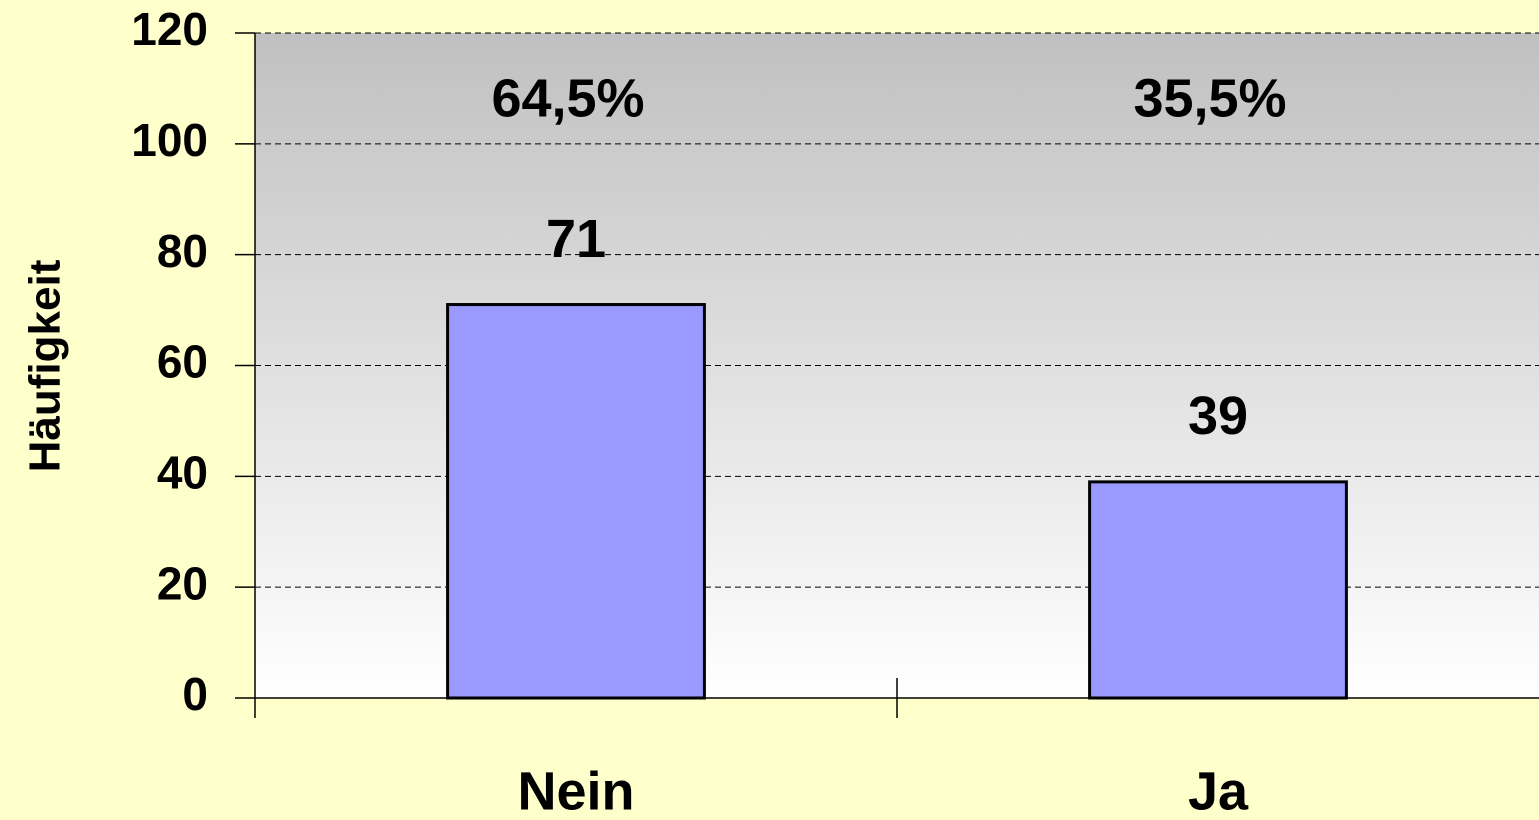 The width and height of the screenshot is (1539, 820). I want to click on y-tick-label: 80, so click(182, 251).